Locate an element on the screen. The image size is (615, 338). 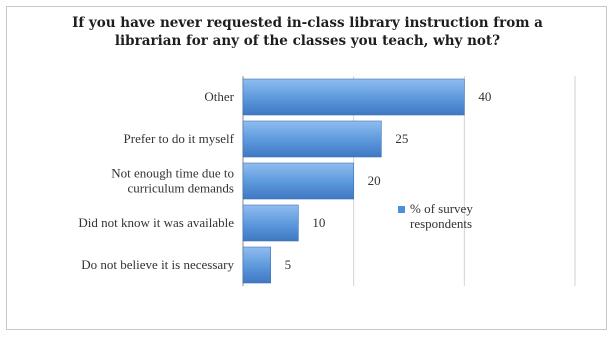
data-label: 10 is located at coordinates (318, 222).